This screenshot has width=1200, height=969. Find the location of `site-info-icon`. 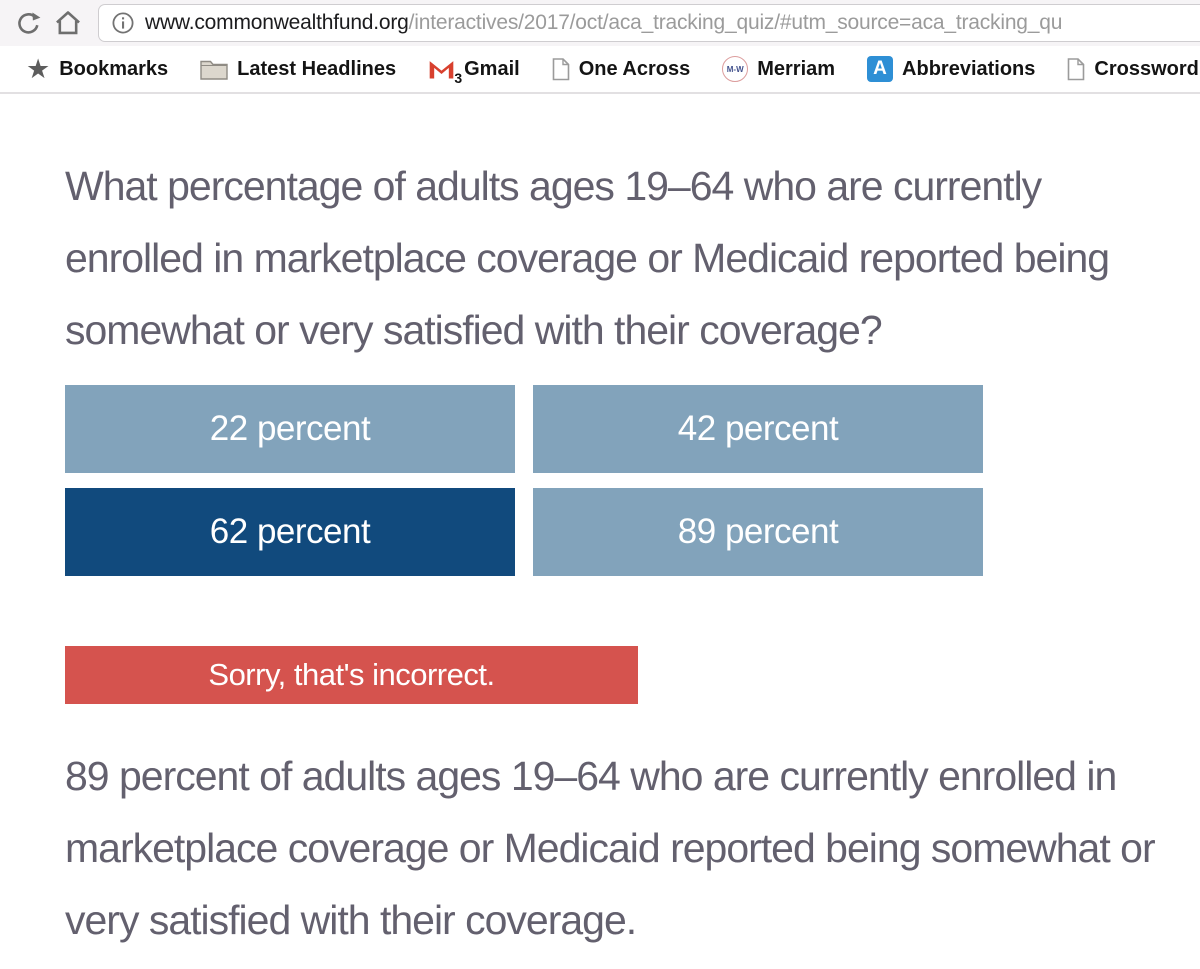

site-info-icon is located at coordinates (123, 23).